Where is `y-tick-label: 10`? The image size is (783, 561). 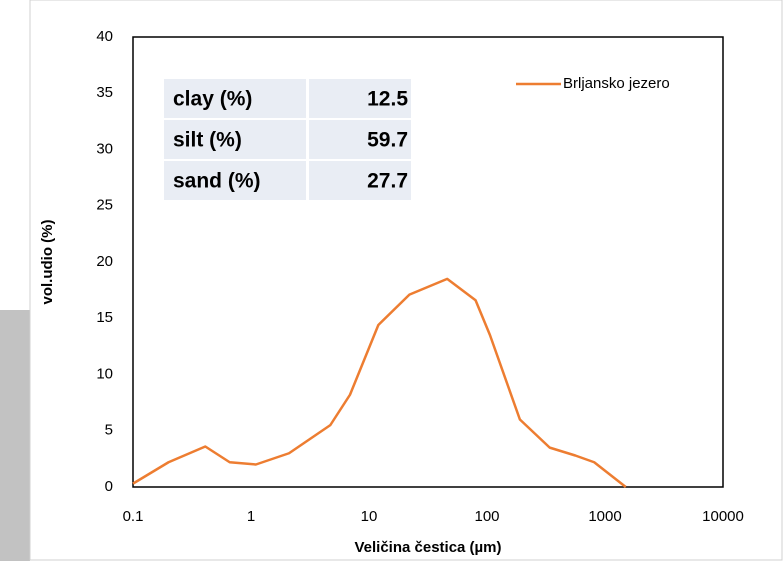
y-tick-label: 10 is located at coordinates (104, 373).